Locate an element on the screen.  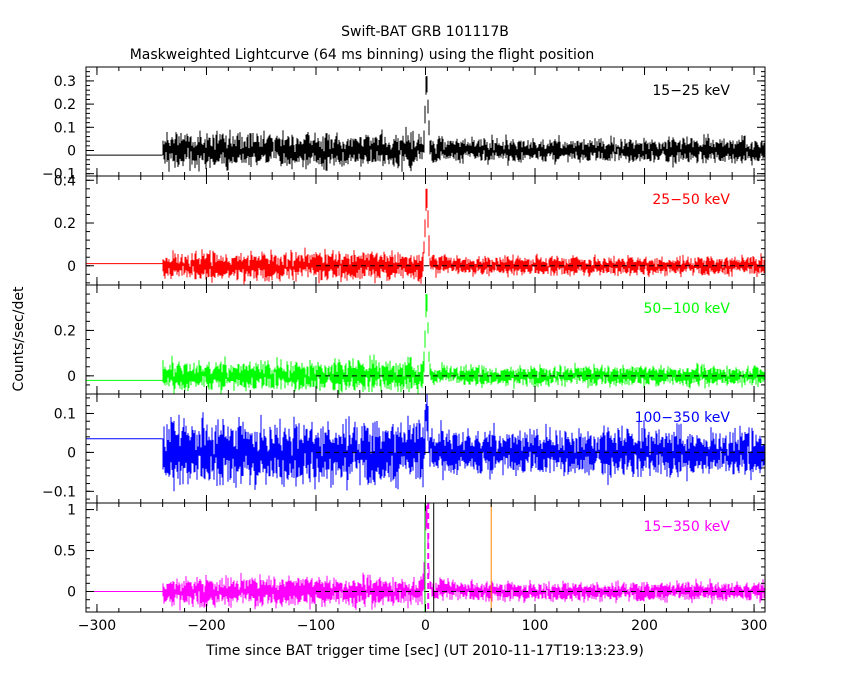
panel-1-data is located at coordinates (425, 124).